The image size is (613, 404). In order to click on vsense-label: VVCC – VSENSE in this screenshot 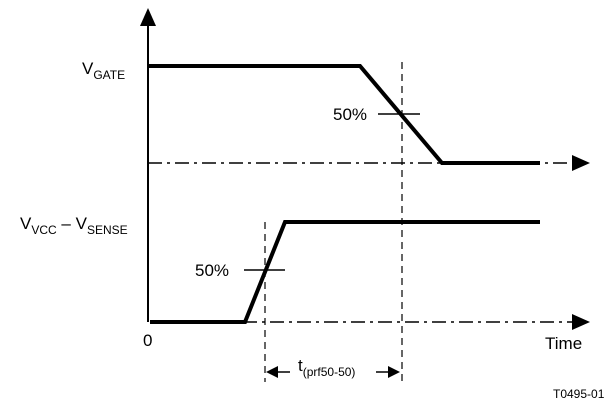, I will do `click(74, 225)`.